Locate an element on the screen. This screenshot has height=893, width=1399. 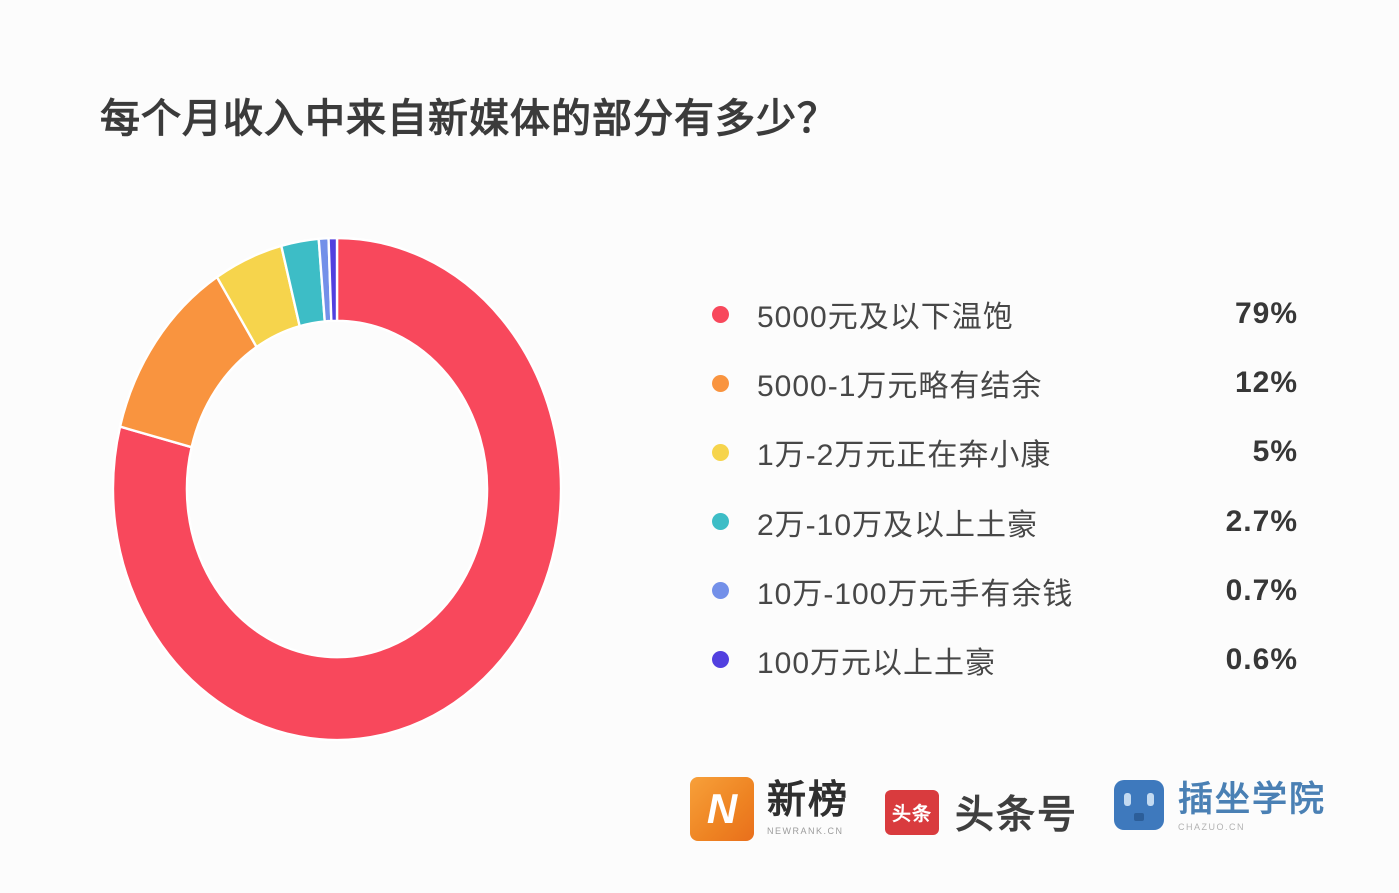
legend-item: 100万元以上土豪 0.6% is located at coordinates (1005, 660).